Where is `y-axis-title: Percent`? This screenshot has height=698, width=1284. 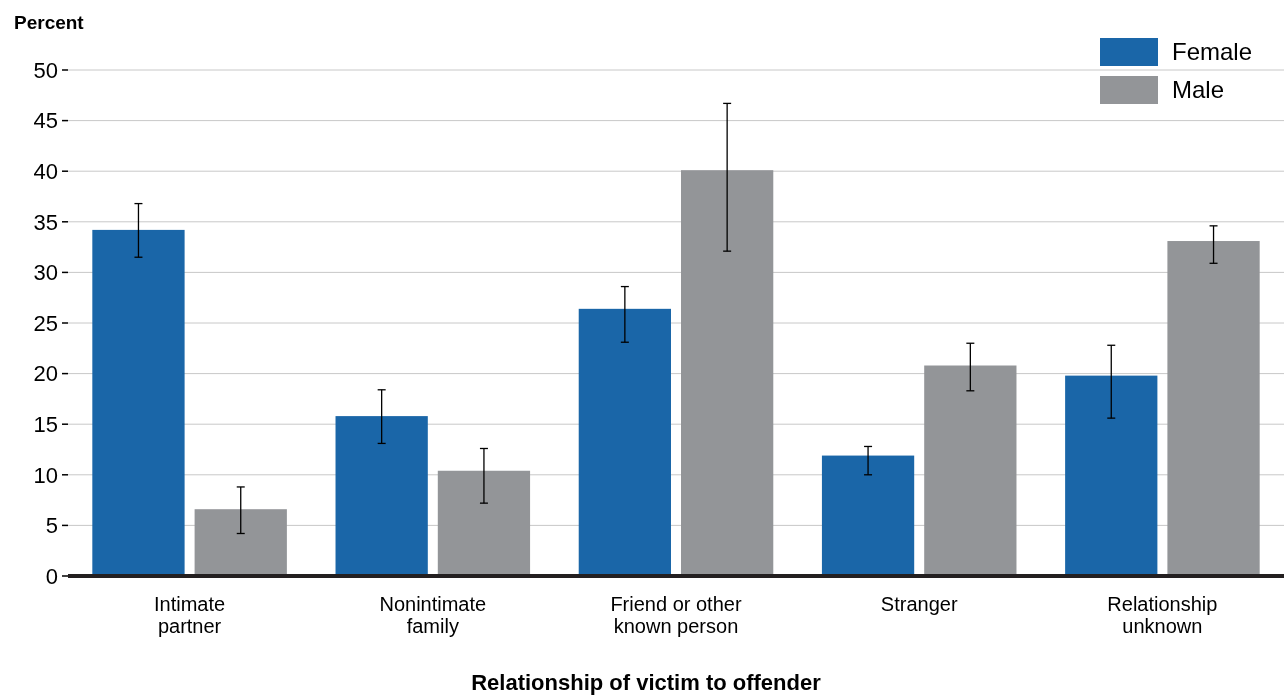
y-axis-title: Percent is located at coordinates (49, 22).